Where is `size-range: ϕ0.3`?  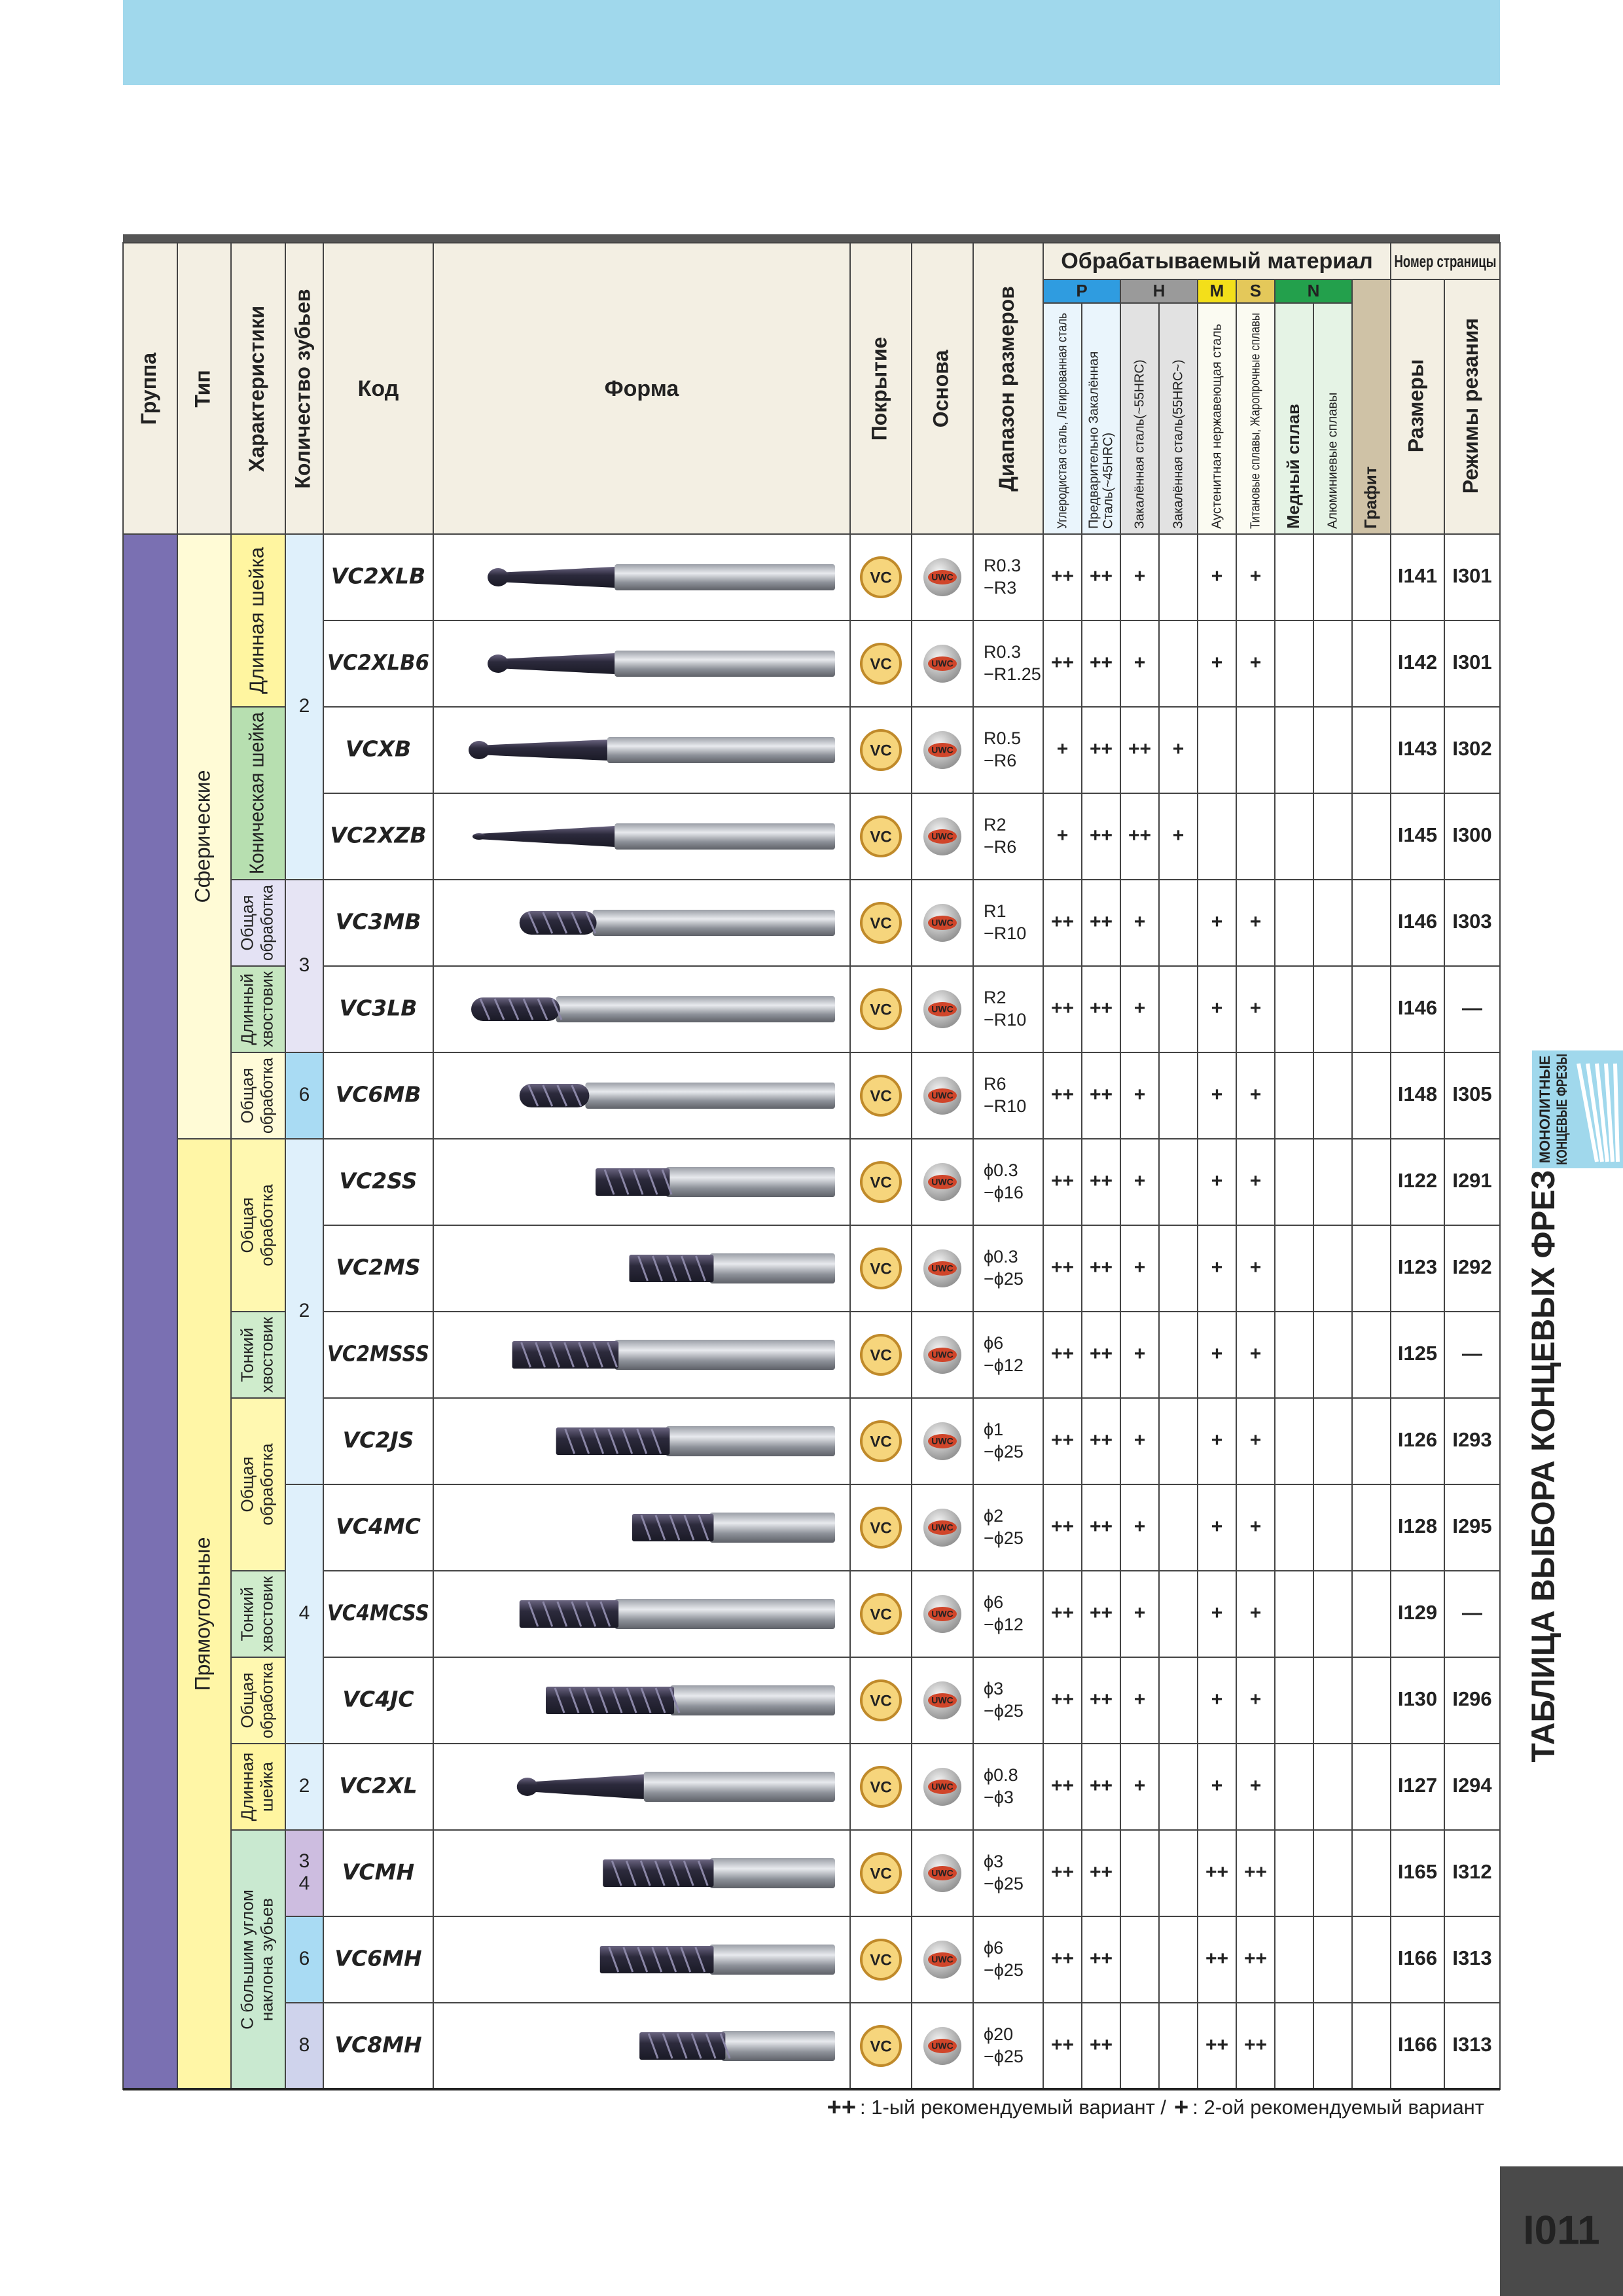
size-range: ϕ0.3 is located at coordinates (1001, 1256).